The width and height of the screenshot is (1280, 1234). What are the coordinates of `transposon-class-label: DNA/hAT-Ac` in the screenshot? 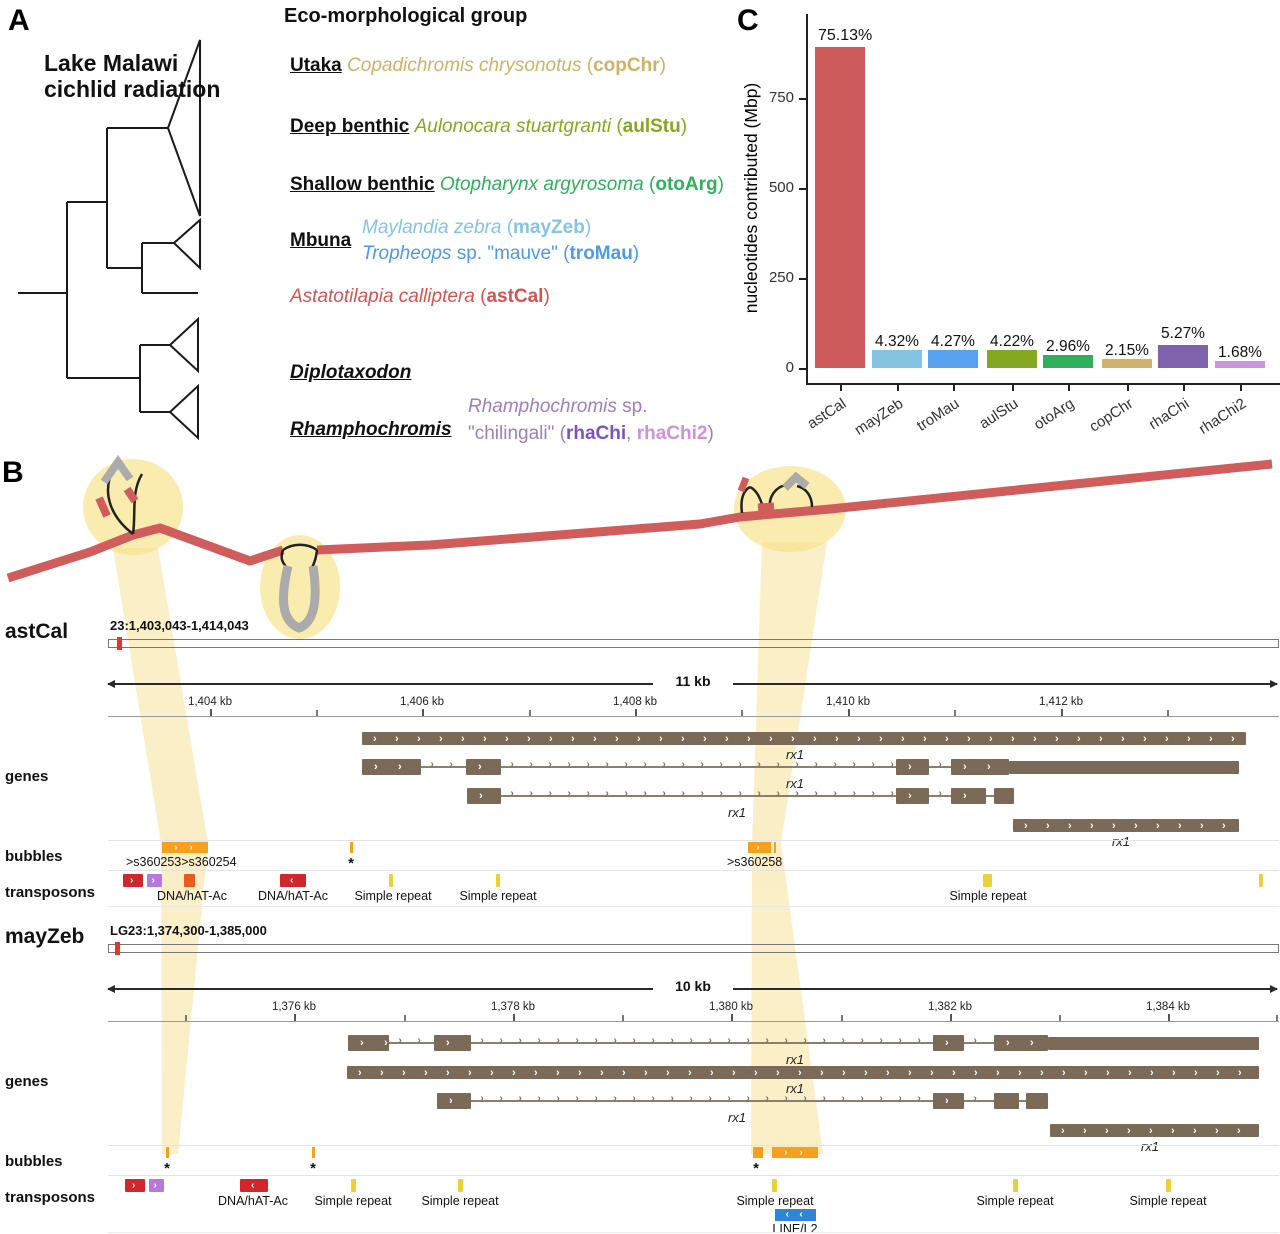 It's located at (192, 896).